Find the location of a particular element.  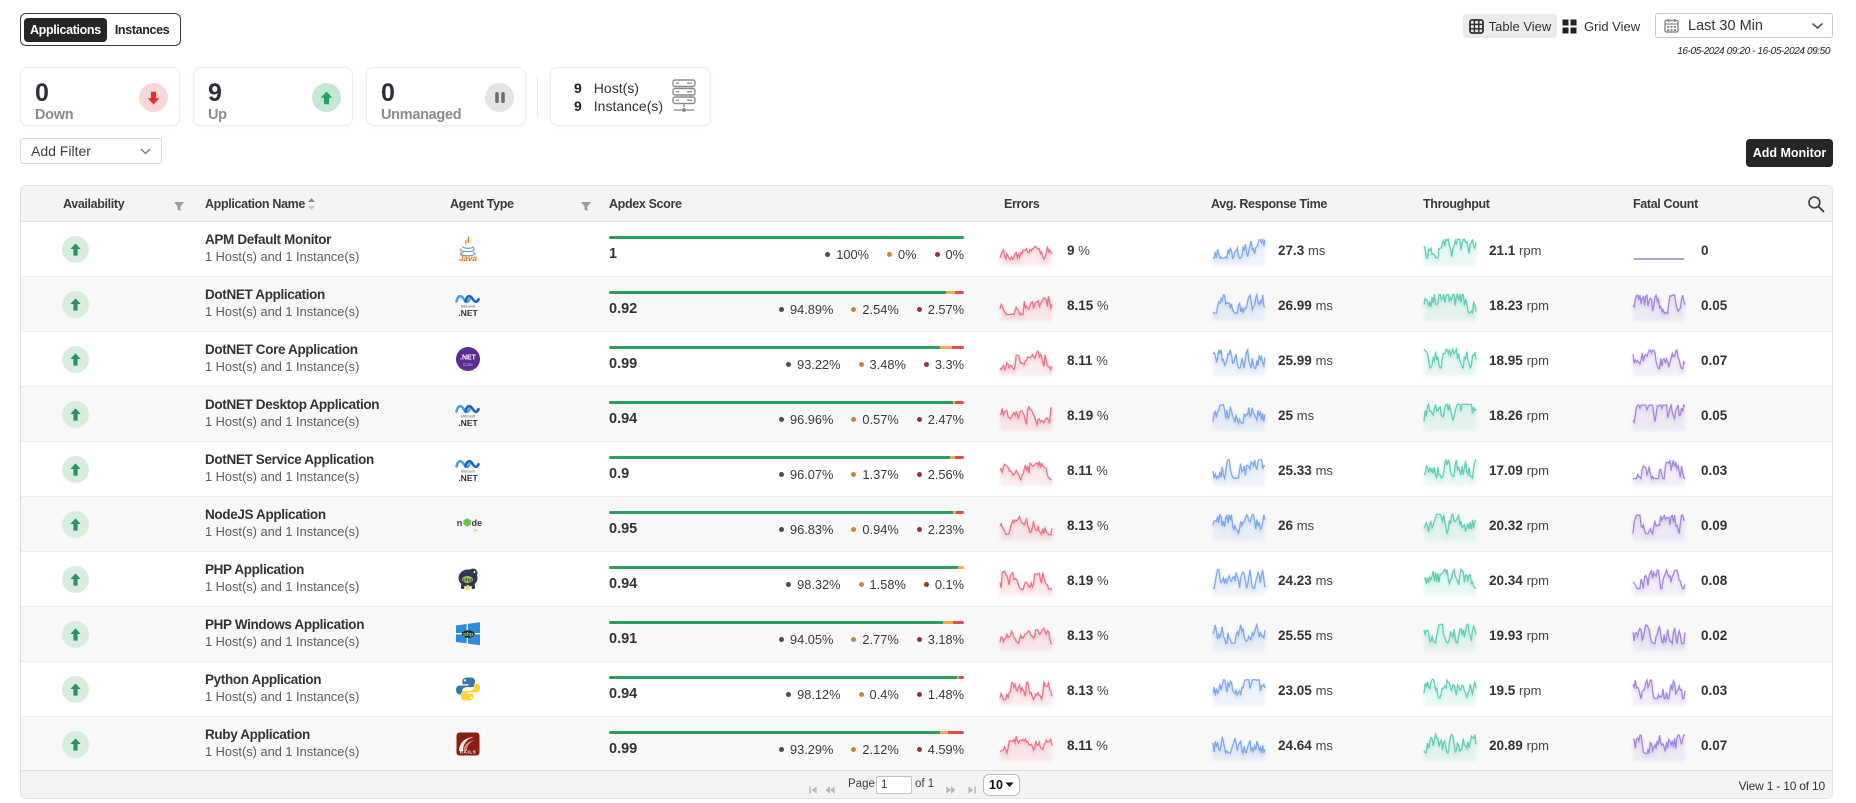

svg-text: n is located at coordinates (460, 523).